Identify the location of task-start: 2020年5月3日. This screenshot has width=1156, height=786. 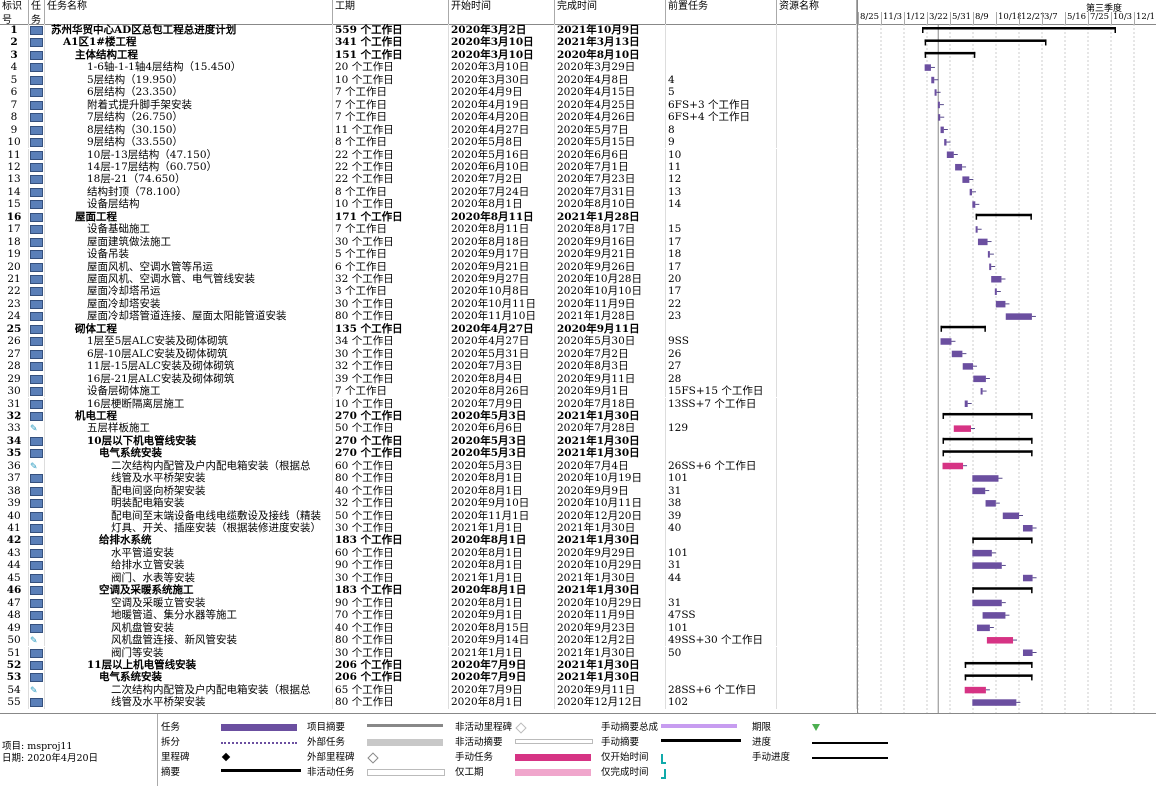
(502, 416).